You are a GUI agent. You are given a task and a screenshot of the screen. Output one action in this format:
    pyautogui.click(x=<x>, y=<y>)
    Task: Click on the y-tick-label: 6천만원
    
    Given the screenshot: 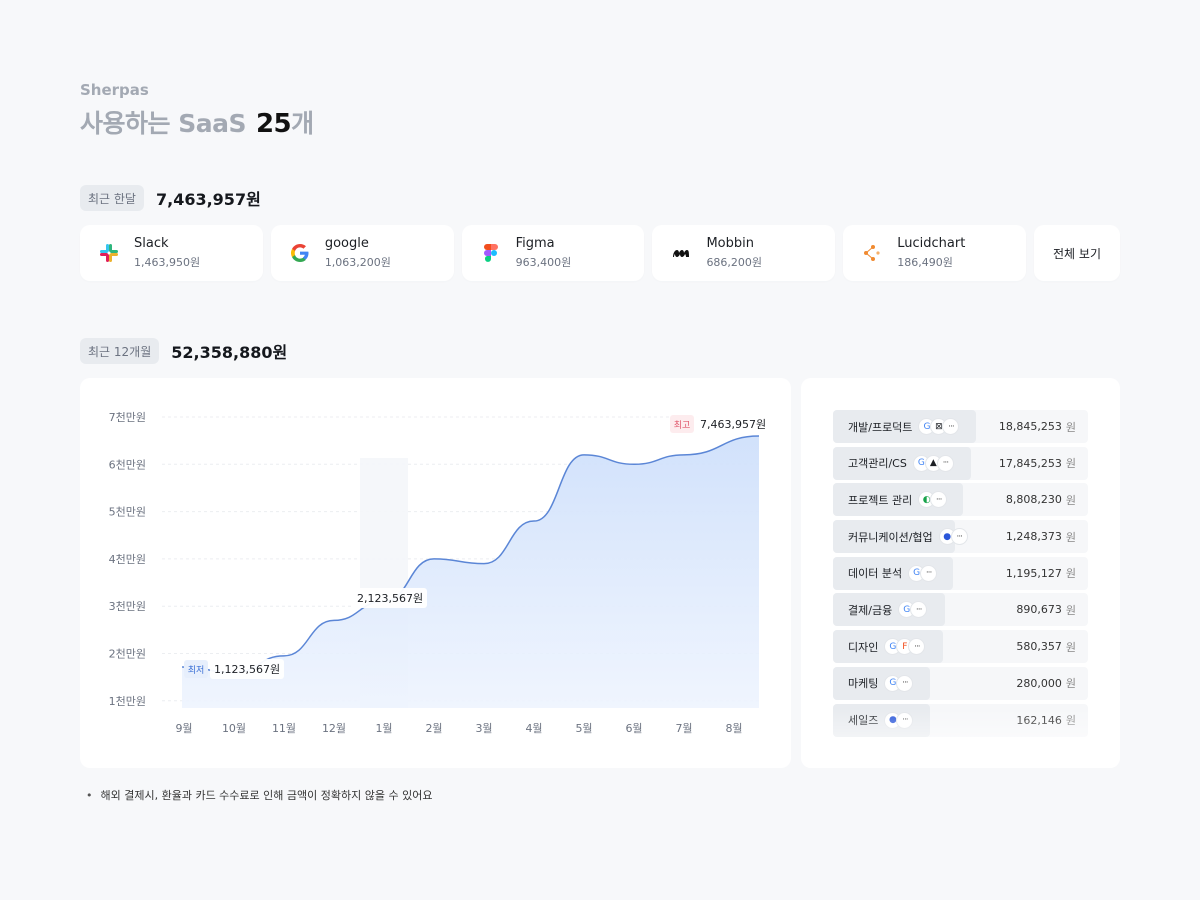 What is the action you would take?
    pyautogui.click(x=127, y=464)
    